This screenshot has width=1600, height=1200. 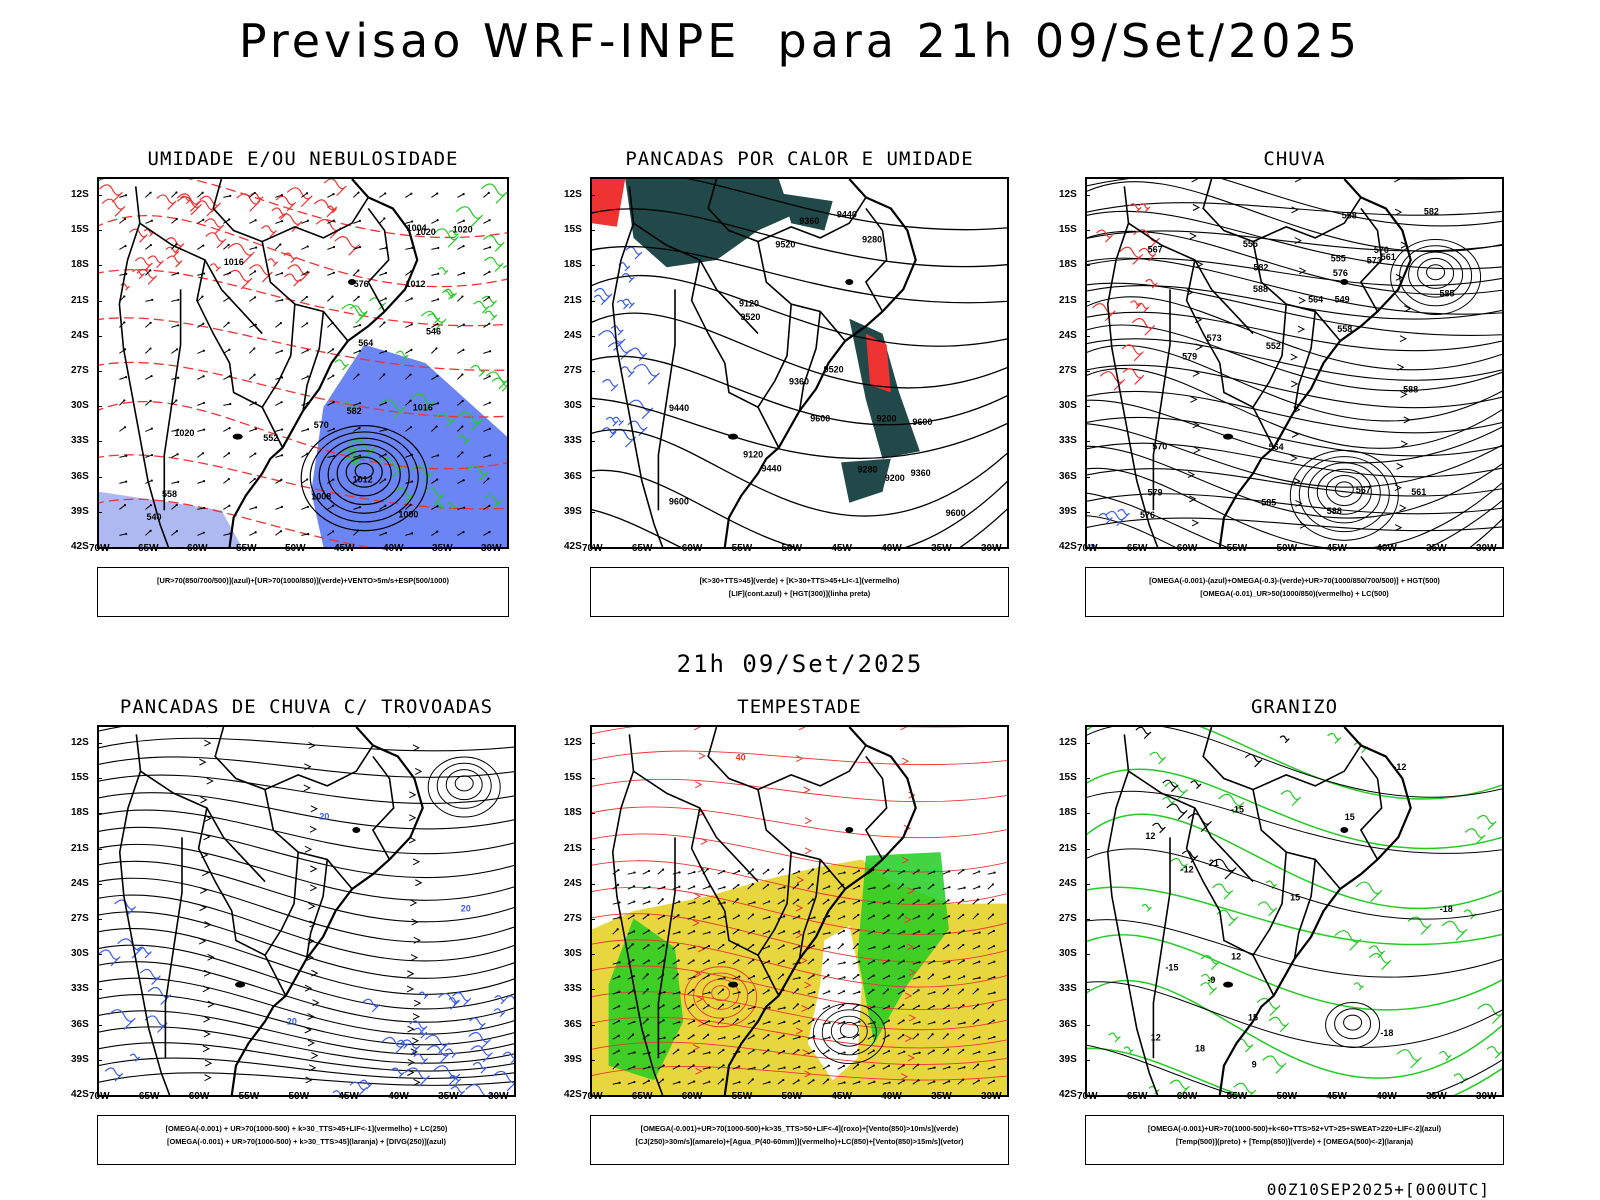 I want to click on contour-label: 9440, so click(x=847, y=214).